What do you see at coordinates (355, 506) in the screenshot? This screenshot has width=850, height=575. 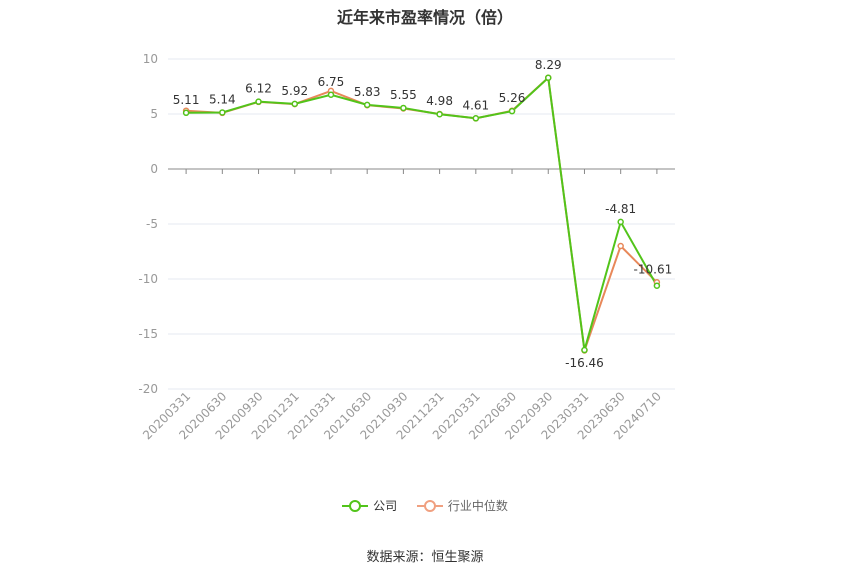 I see `legend-swatch-company` at bounding box center [355, 506].